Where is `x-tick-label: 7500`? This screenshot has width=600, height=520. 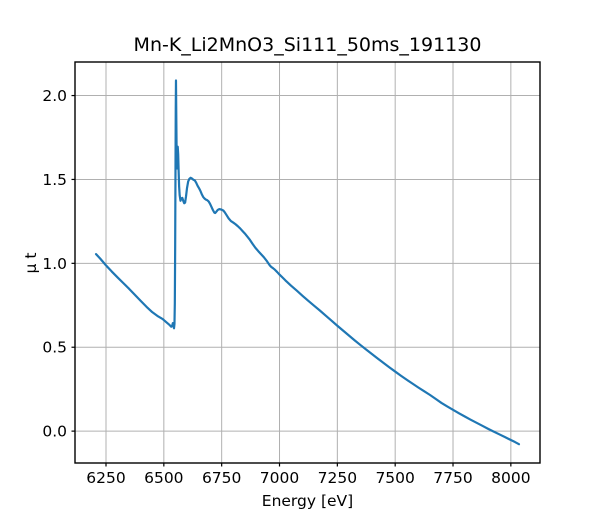
x-tick-label: 7500 is located at coordinates (394, 478).